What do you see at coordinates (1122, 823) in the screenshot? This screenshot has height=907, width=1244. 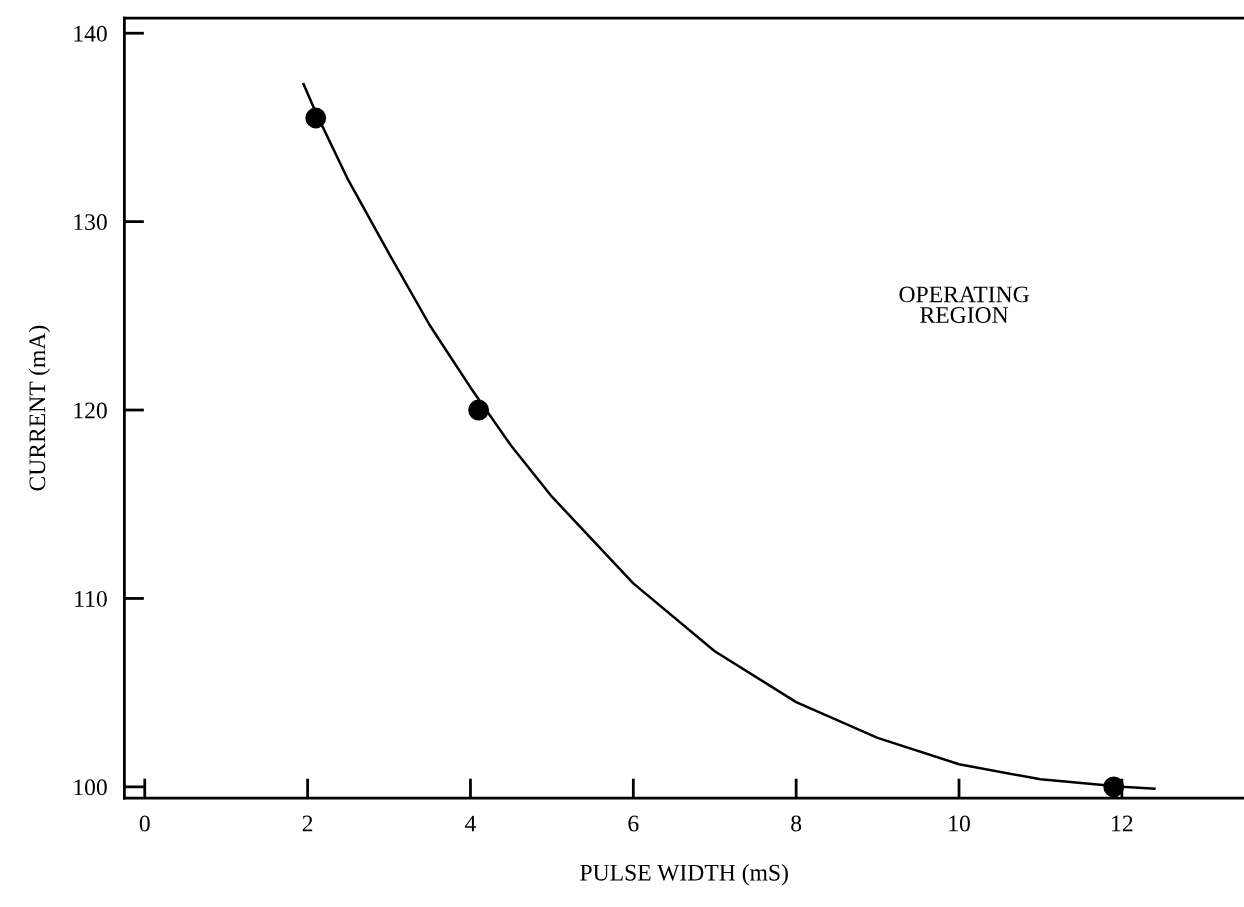 I see `x-tick-label: 12` at bounding box center [1122, 823].